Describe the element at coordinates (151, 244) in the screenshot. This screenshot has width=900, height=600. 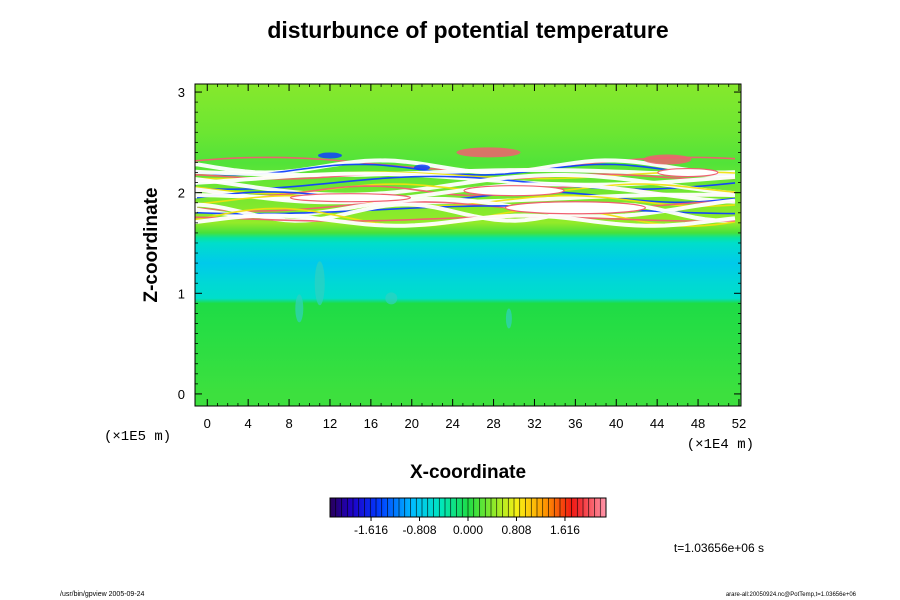
I see `y-axis-label: Z-coordinate` at that location.